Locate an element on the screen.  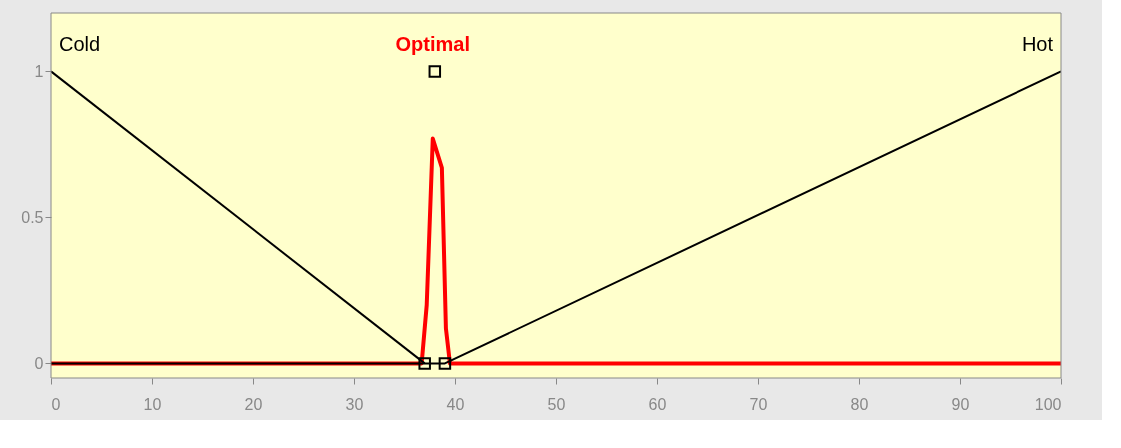
text: Optimal is located at coordinates (433, 44).